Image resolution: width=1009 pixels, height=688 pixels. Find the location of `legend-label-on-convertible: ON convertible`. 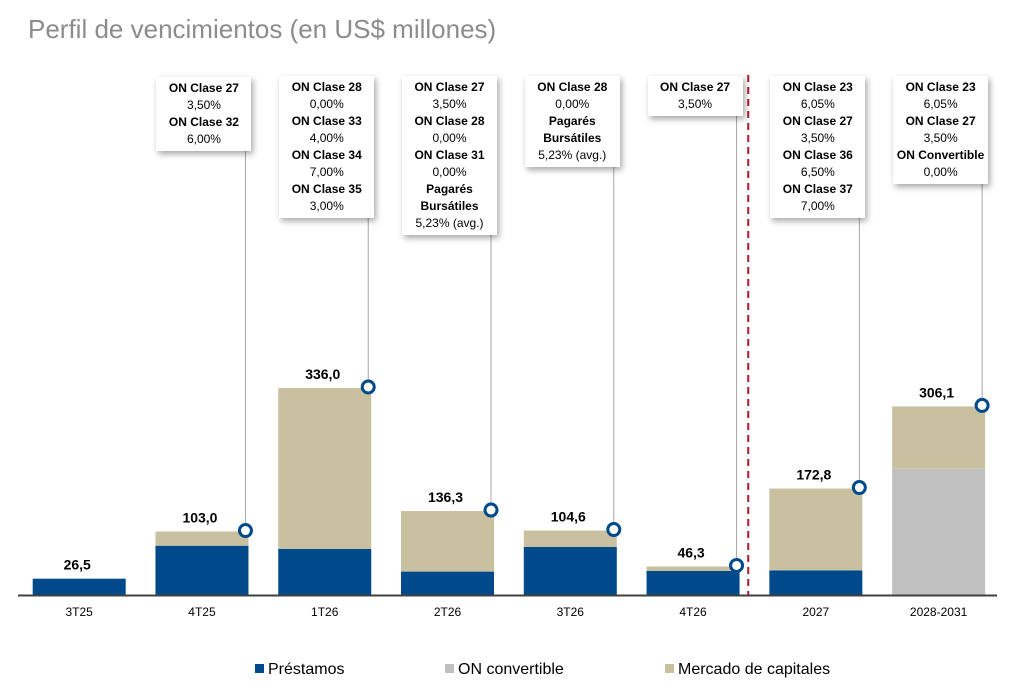

legend-label-on-convertible: ON convertible is located at coordinates (511, 669).